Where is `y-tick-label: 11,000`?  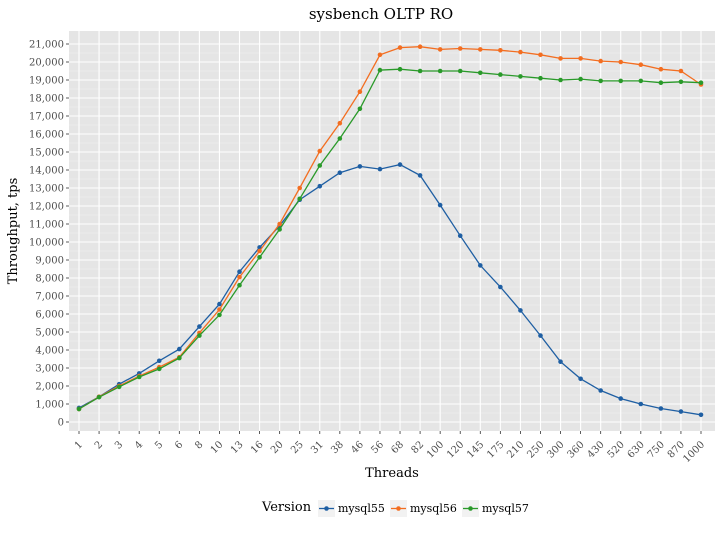 y-tick-label: 11,000 is located at coordinates (46, 225).